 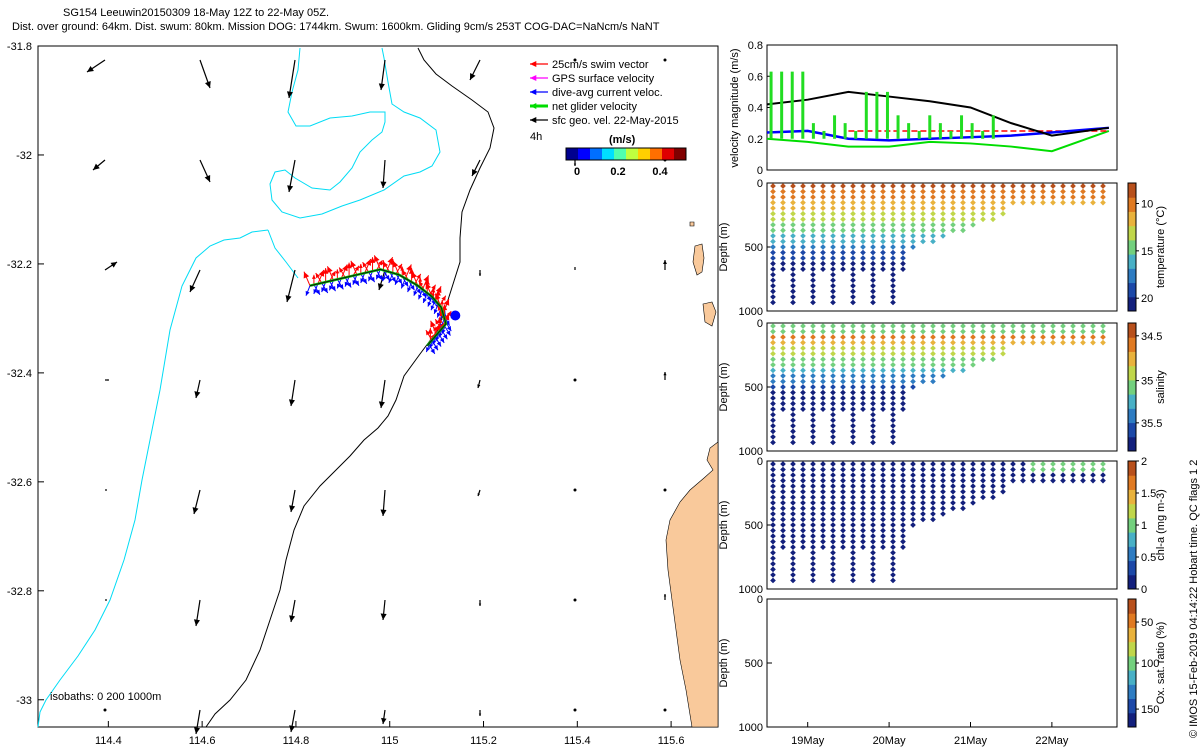 What do you see at coordinates (615, 121) in the screenshot?
I see `legend-label: sfc geo. vel. 22-May-2015` at bounding box center [615, 121].